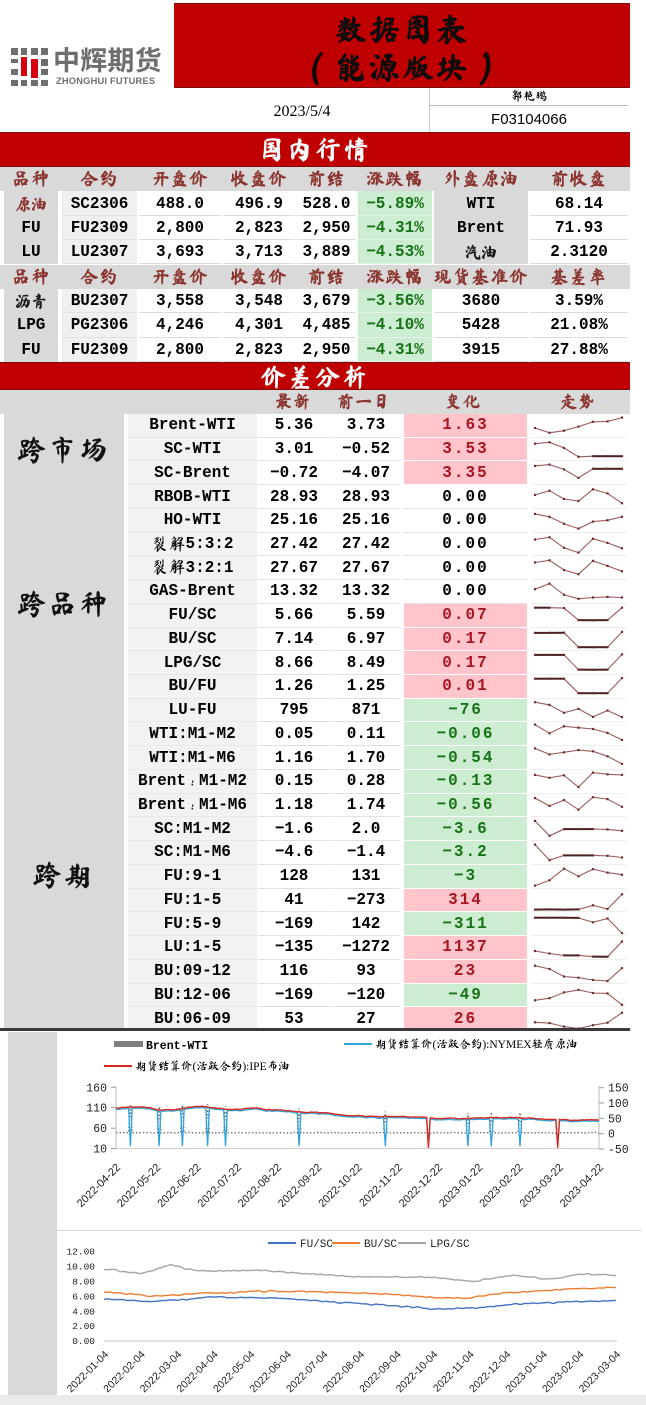 This screenshot has width=646, height=1405. I want to click on svg-text: 2.00, so click(83, 1326).